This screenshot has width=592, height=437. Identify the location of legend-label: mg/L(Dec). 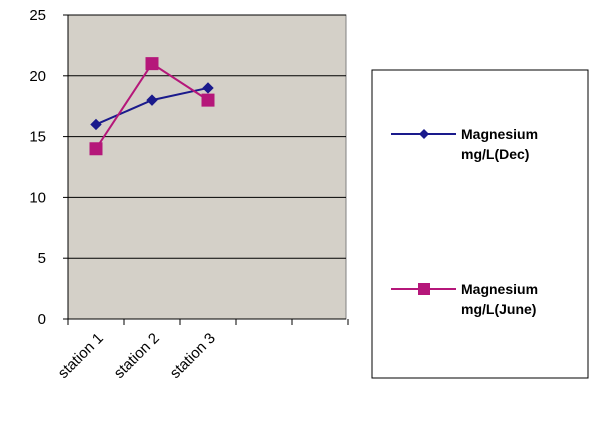
(495, 154).